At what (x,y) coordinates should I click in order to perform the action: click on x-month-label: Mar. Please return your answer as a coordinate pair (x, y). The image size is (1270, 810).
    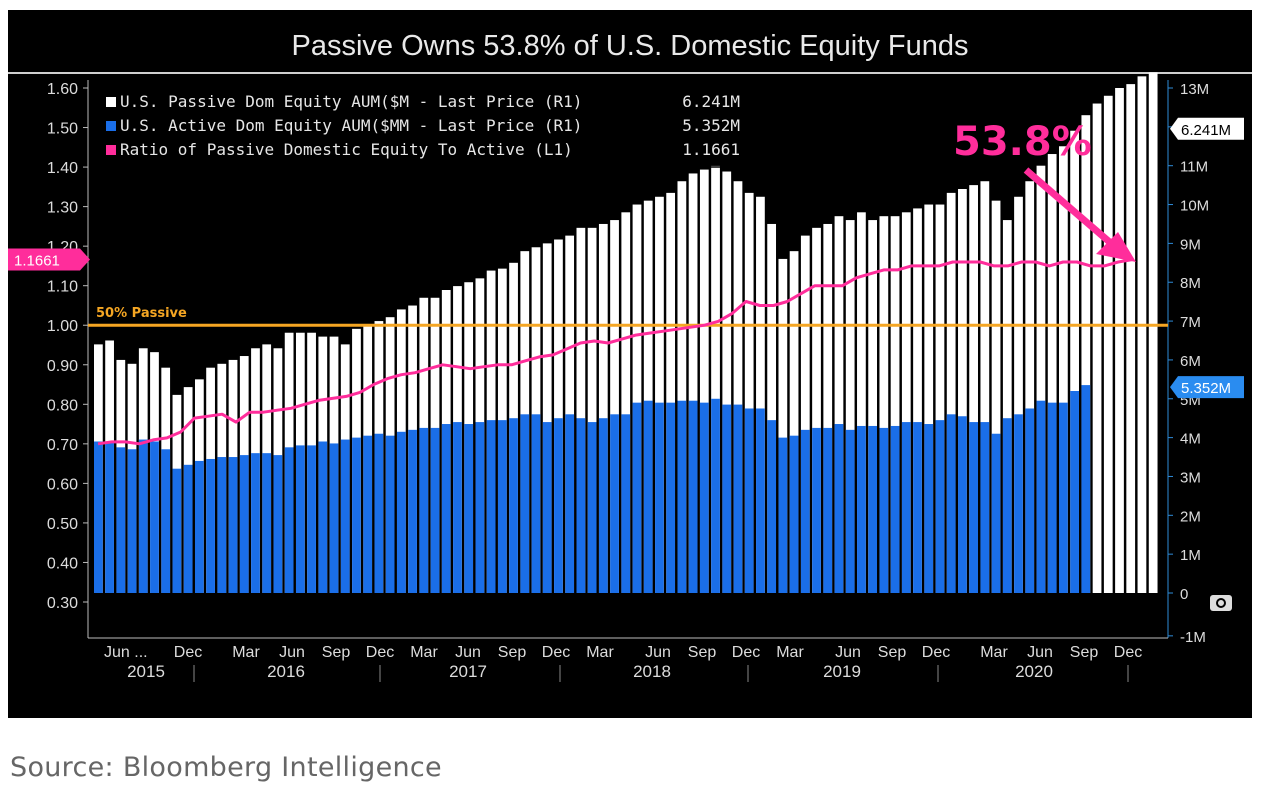
    Looking at the image, I should click on (600, 652).